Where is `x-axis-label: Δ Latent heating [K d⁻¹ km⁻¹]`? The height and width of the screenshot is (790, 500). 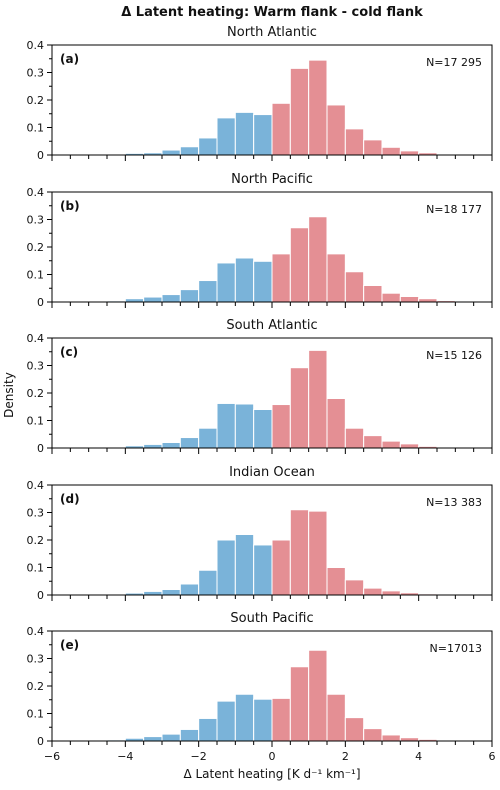
x-axis-label: Δ Latent heating [K d⁻¹ km⁻¹] is located at coordinates (271, 774).